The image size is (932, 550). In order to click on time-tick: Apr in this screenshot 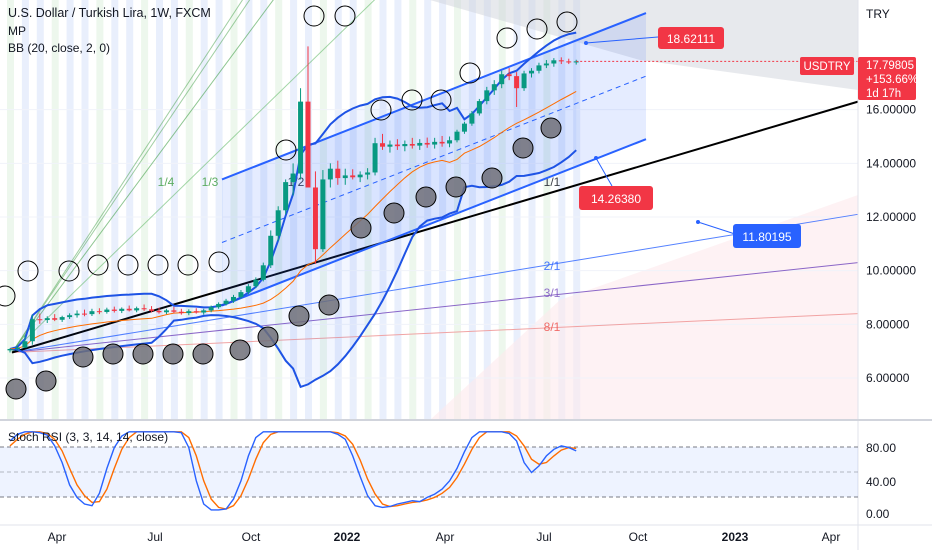, I will do `click(57, 537)`.